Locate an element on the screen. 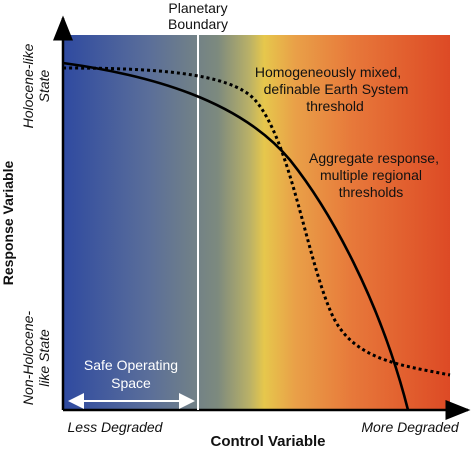  homogeneous-label-1: Homogeneously mixed, is located at coordinates (328, 72).